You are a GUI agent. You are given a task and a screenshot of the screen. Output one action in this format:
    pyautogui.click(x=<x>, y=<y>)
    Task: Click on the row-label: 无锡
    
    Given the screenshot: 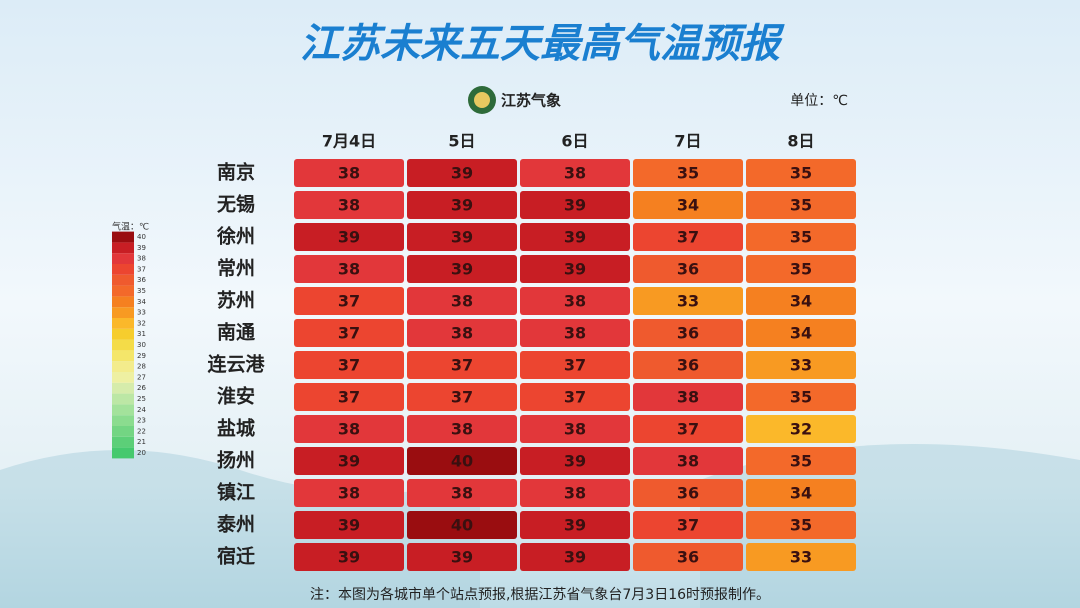 What is the action you would take?
    pyautogui.click(x=236, y=204)
    